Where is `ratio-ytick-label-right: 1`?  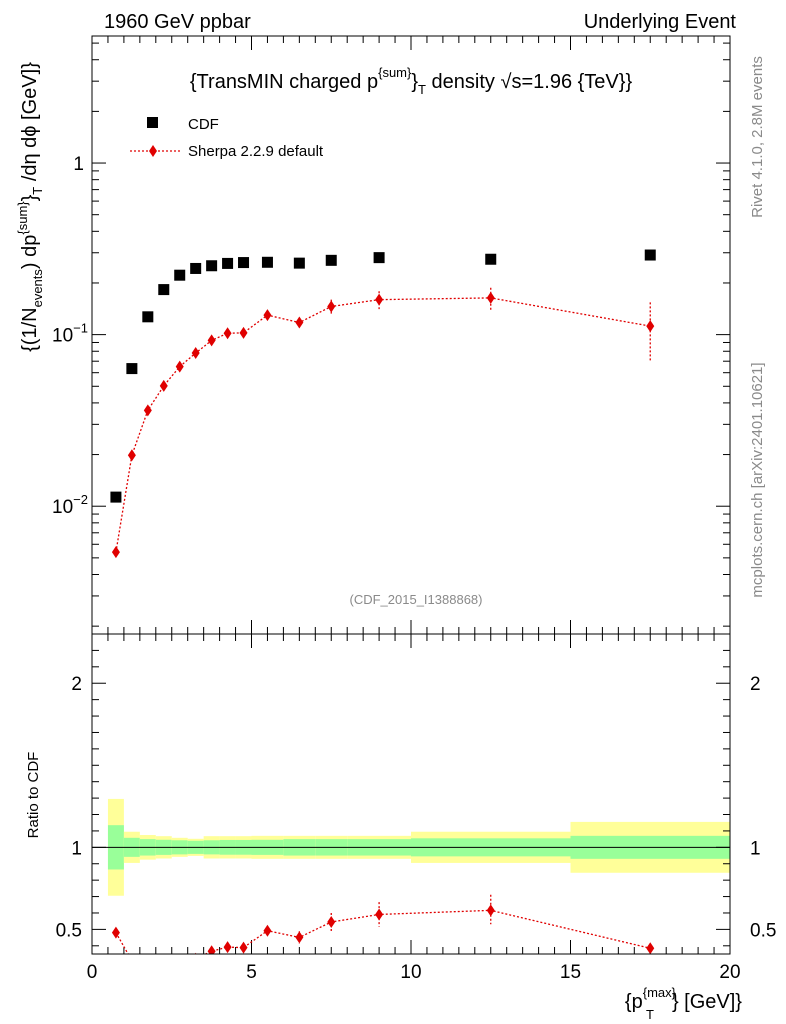 ratio-ytick-label-right: 1 is located at coordinates (755, 848).